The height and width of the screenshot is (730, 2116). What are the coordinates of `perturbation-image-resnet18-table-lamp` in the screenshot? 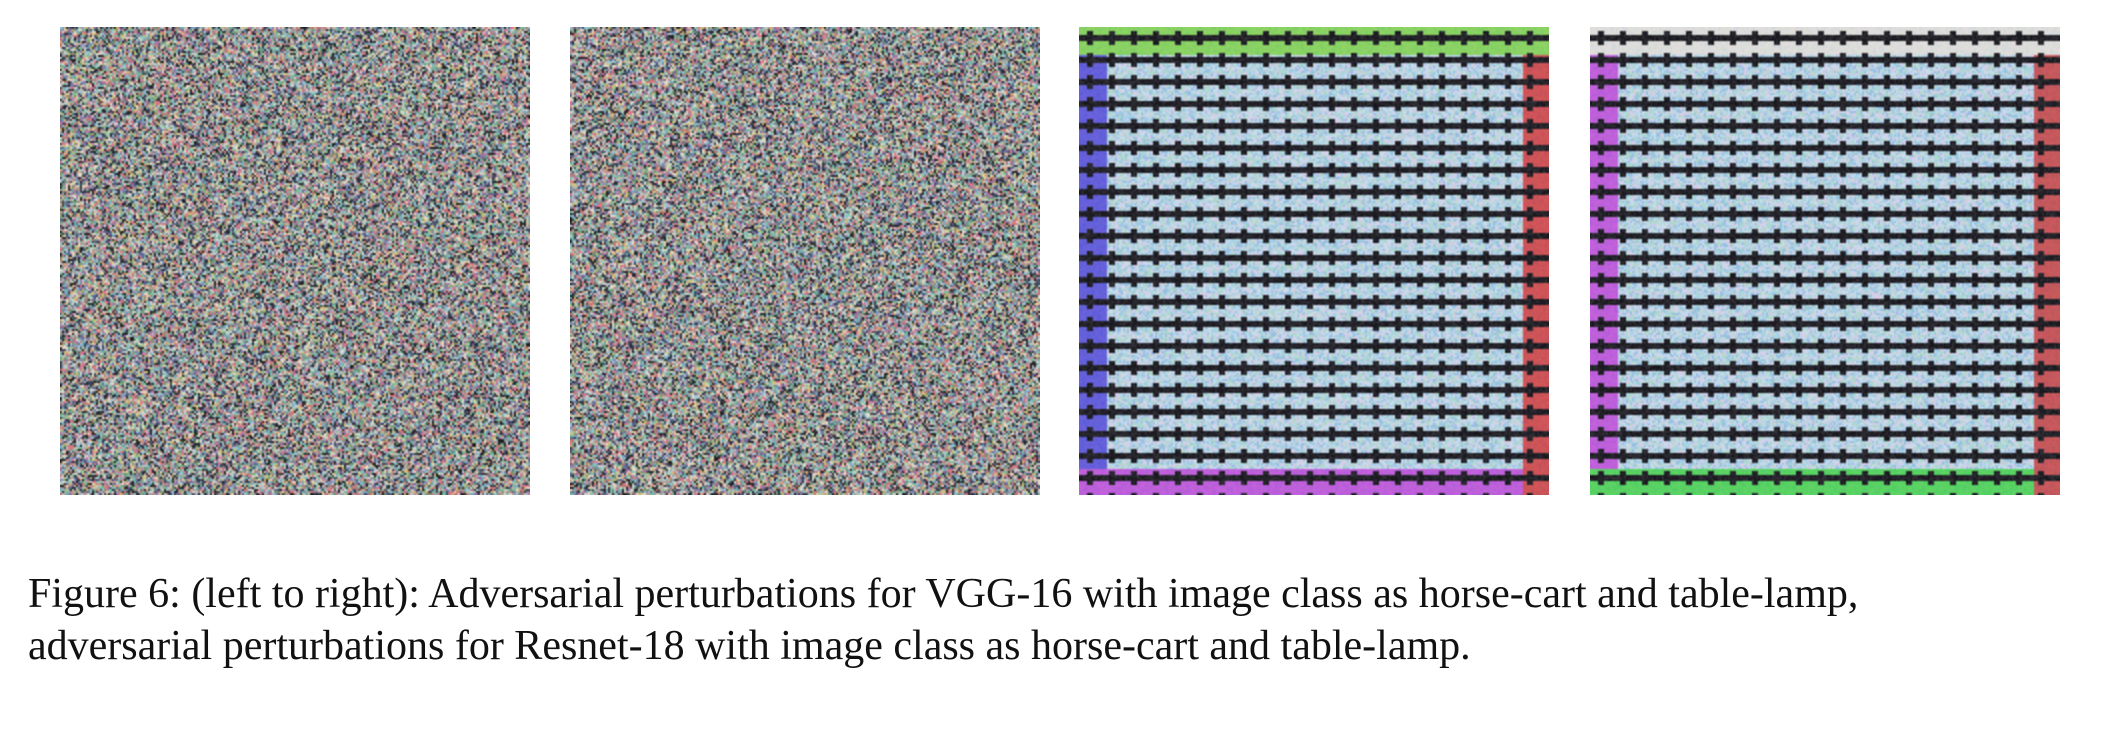 It's located at (1825, 261).